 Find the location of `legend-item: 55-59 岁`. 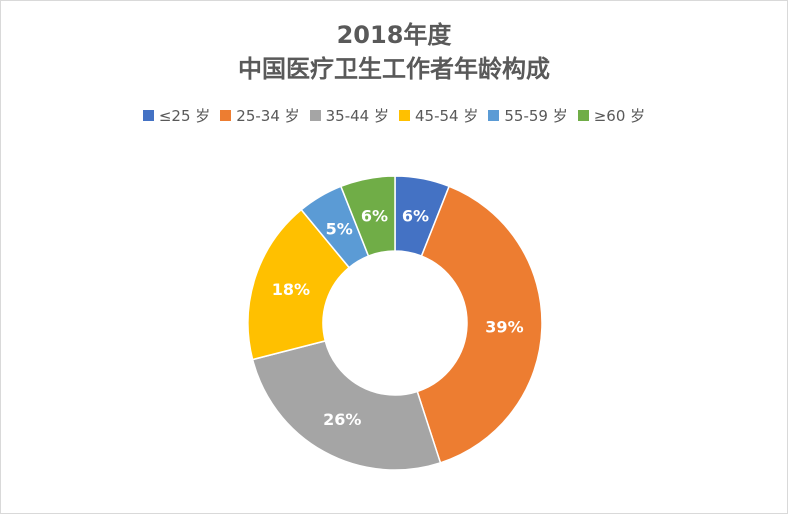

legend-item: 55-59 岁 is located at coordinates (528, 115).